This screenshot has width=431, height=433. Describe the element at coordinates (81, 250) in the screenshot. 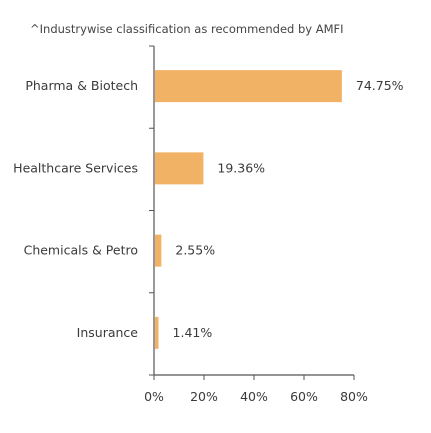

I see `category-label: Chemicals & Petro` at that location.